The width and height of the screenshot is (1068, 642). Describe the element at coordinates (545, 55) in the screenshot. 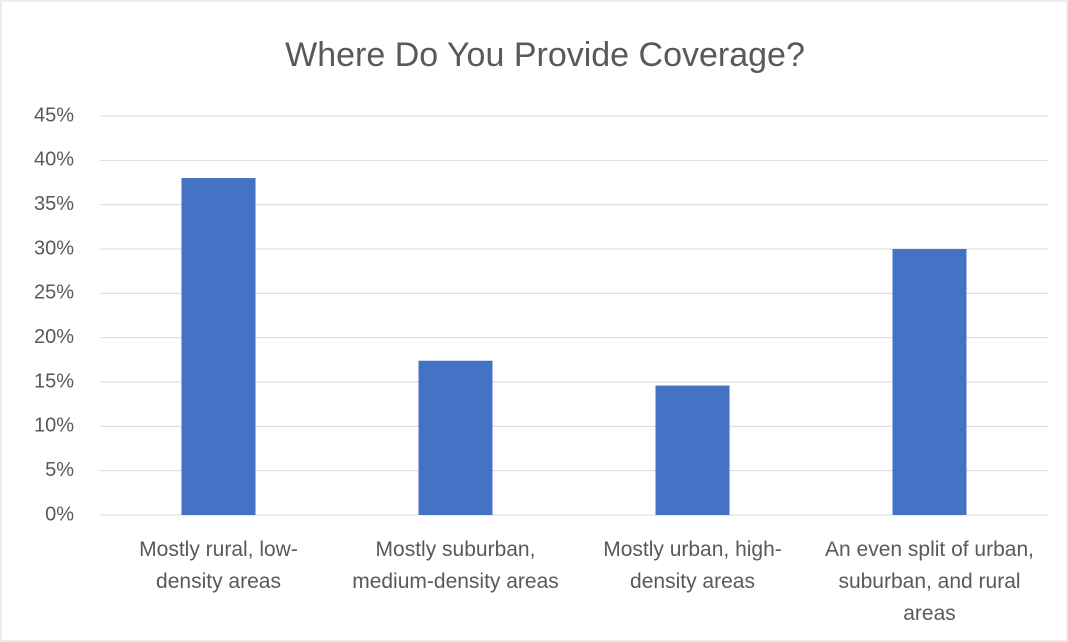

I see `chart-title: Where Do You Provide Coverage?` at that location.